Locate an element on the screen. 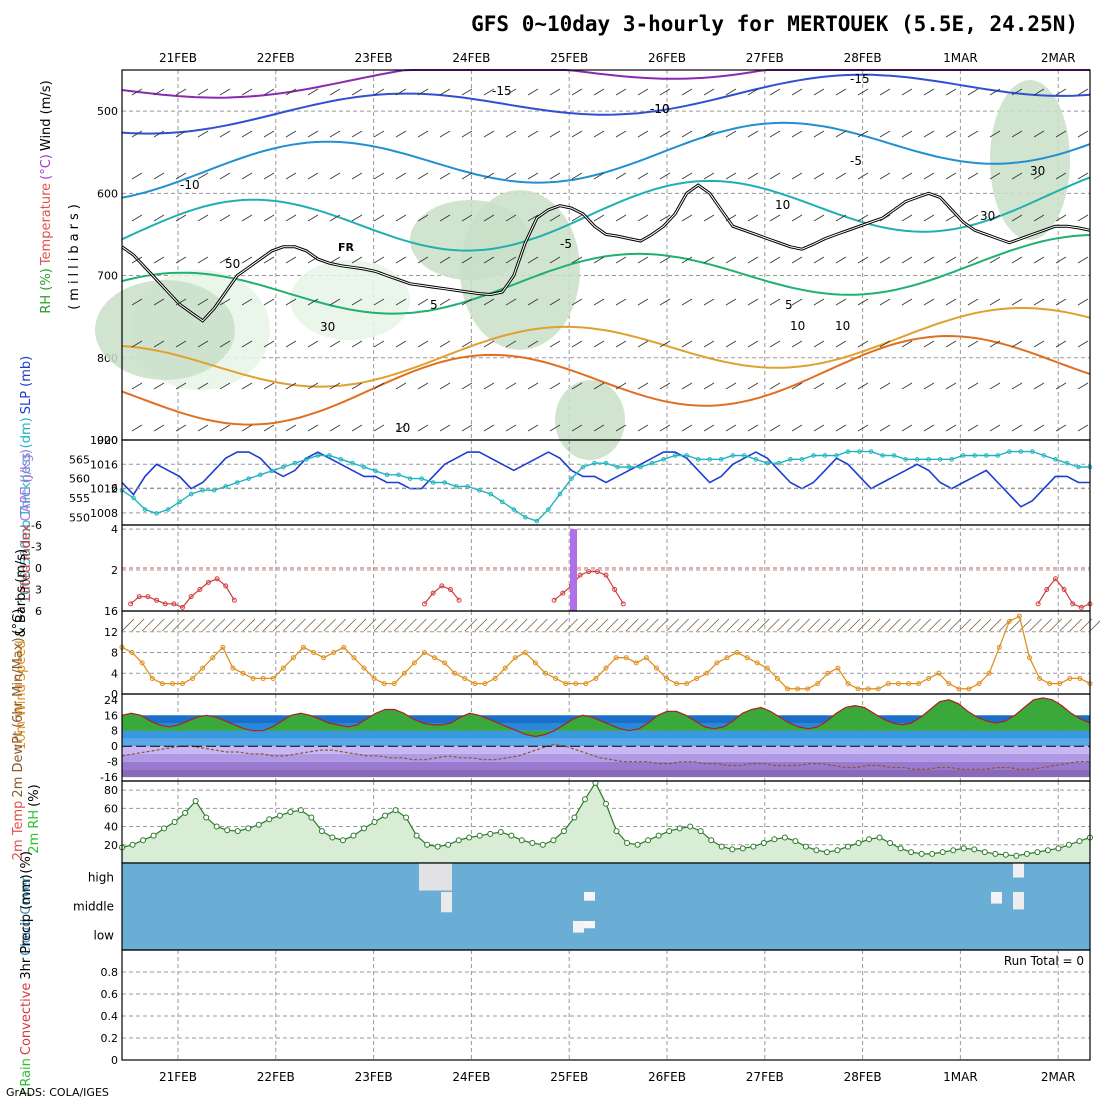  axis-label-part: Total / Rain is located at coordinates (26, 1079).